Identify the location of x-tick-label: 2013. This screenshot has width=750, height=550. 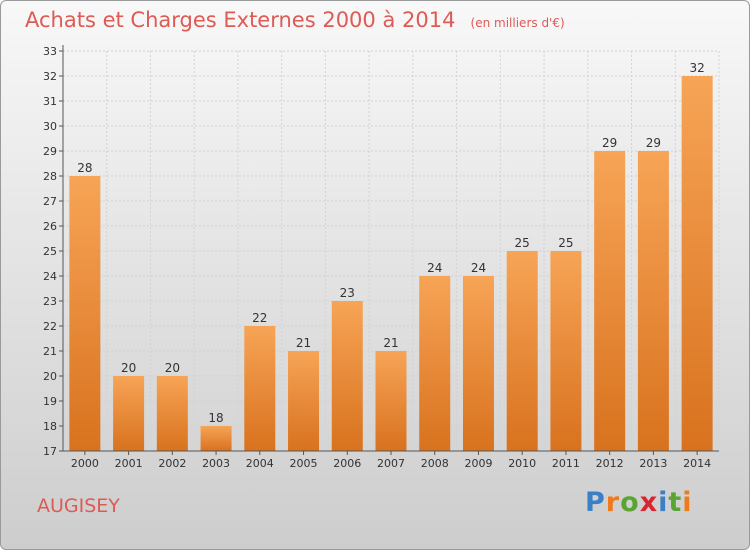
(653, 463).